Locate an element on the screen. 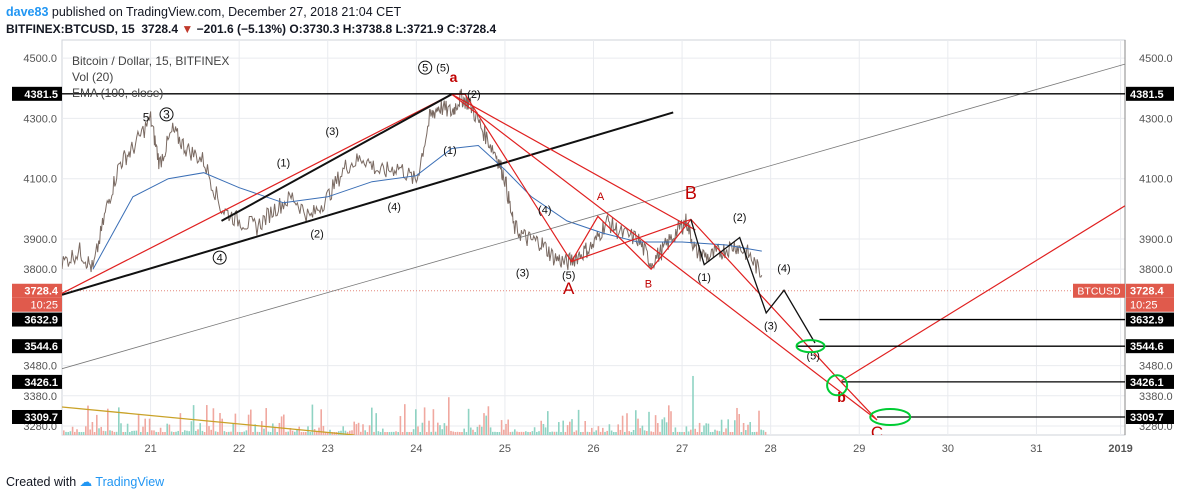 This screenshot has height=499, width=1188. x-tick-label: 21 is located at coordinates (150, 449).